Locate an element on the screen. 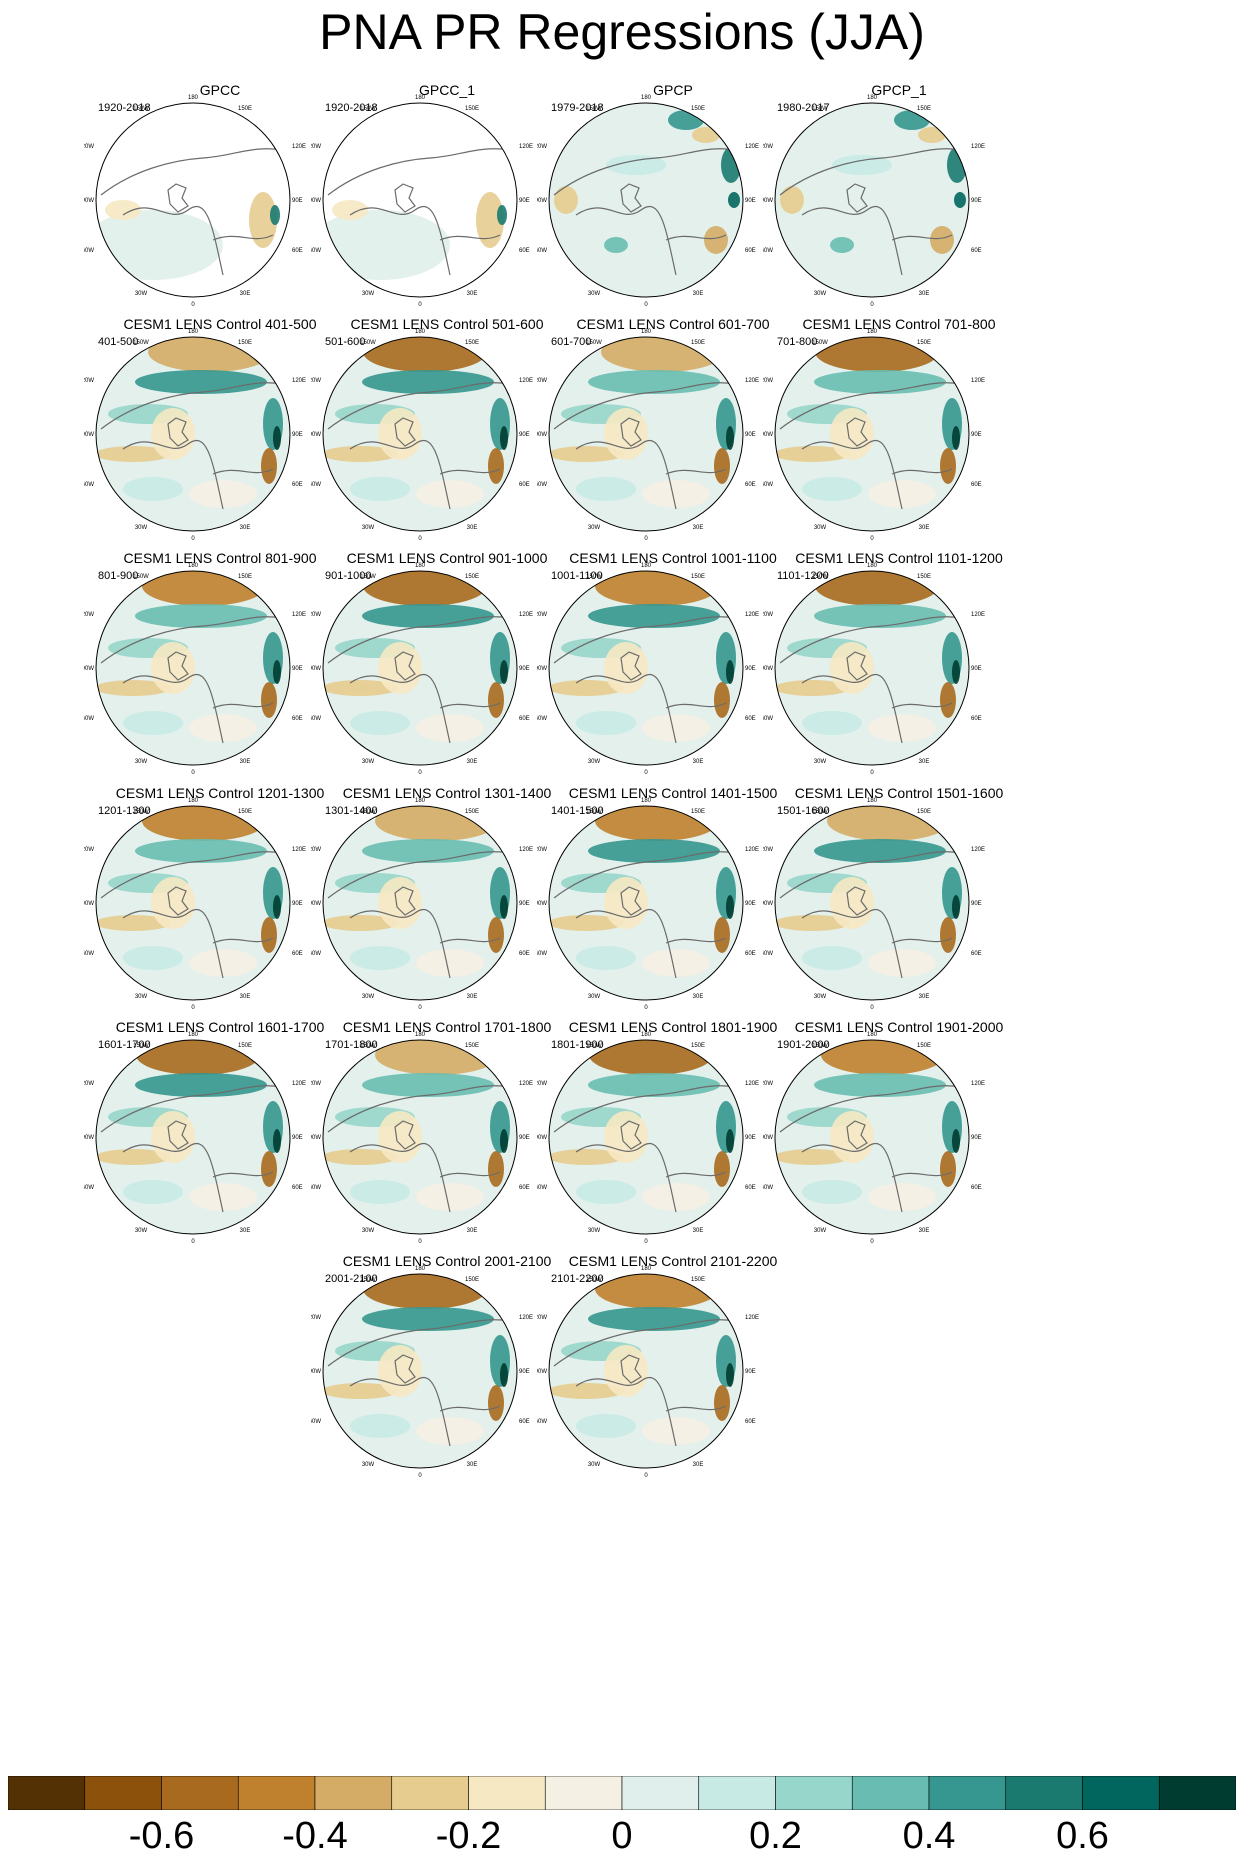 This screenshot has width=1244, height=1860. colorbar-tick-label: 0.2 is located at coordinates (775, 1836).